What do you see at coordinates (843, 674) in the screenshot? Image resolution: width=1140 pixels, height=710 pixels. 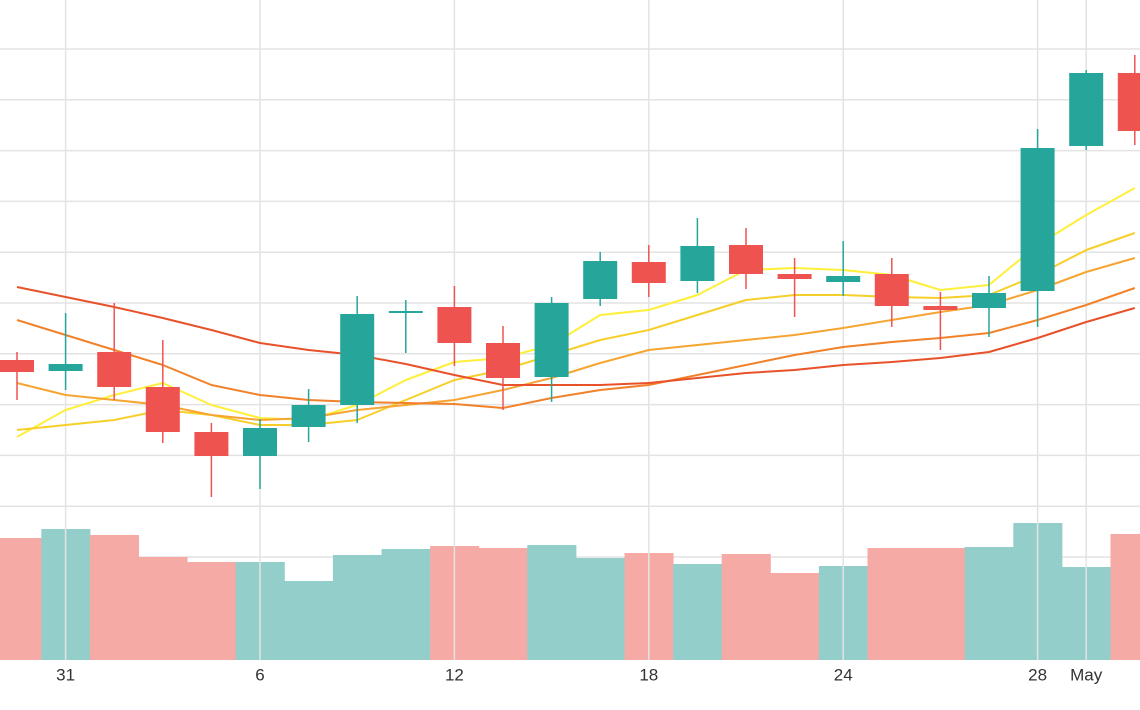 I see `x-tick-label: 24` at bounding box center [843, 674].